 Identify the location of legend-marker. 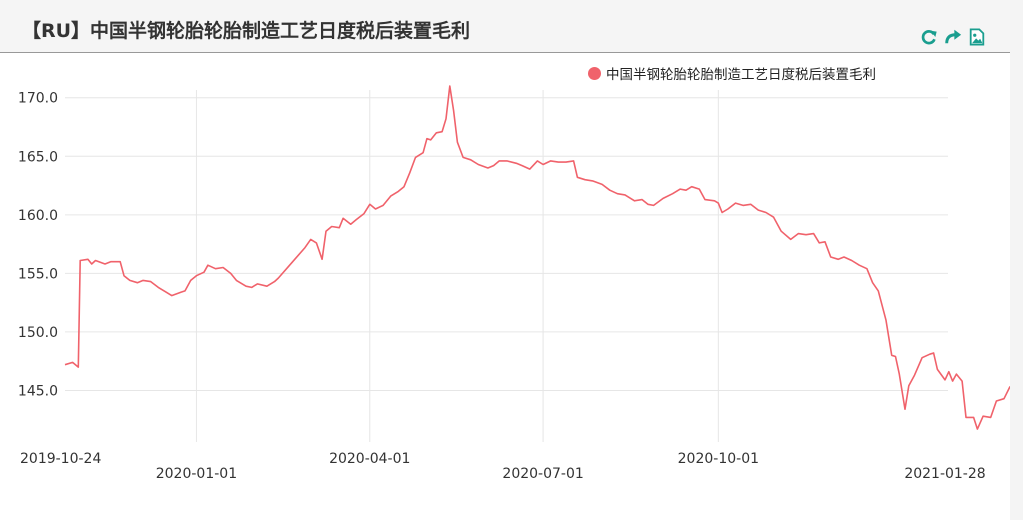
(594, 73).